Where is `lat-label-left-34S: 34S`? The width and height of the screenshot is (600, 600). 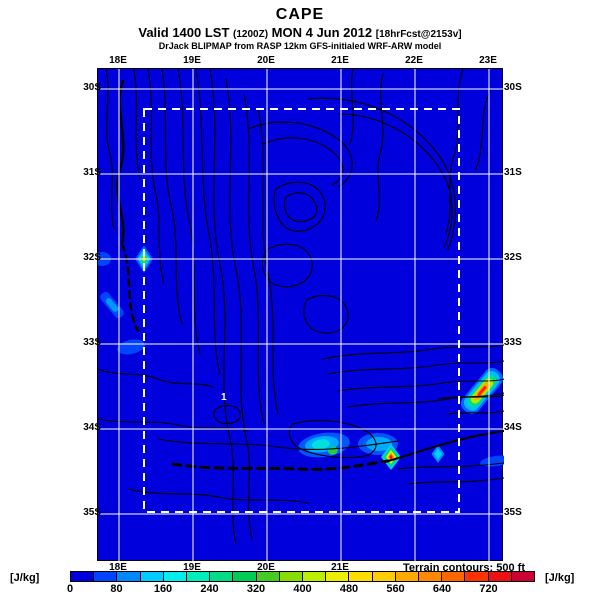
lat-label-left-34S: 34S is located at coordinates (92, 427).